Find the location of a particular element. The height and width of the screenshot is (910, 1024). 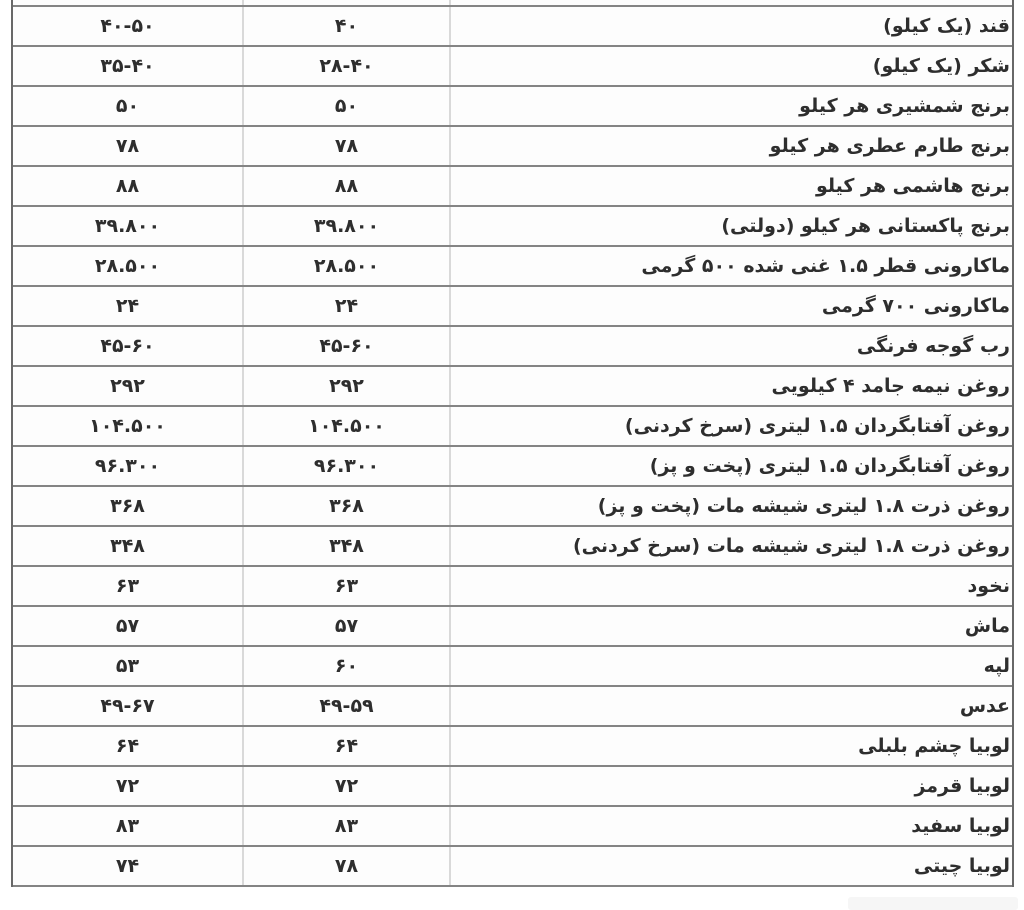

item-name-cell: ماکارونی ۷۰۰ گرمی is located at coordinates (915, 306).